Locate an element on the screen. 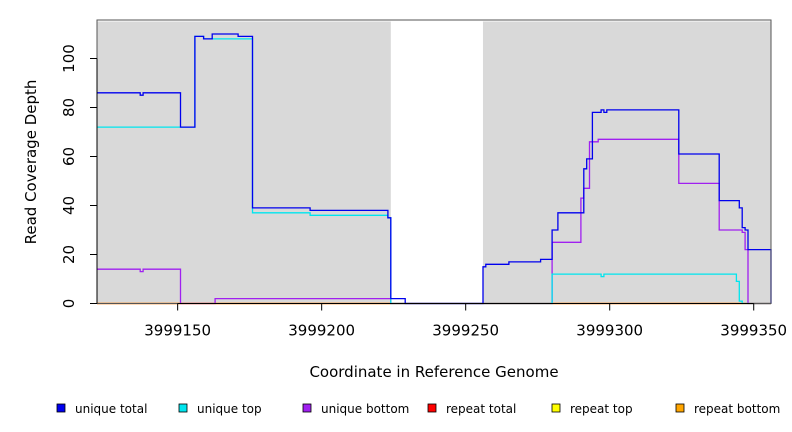 This screenshot has height=432, width=792. legend-label-repeat-top: repeat top is located at coordinates (601, 409).